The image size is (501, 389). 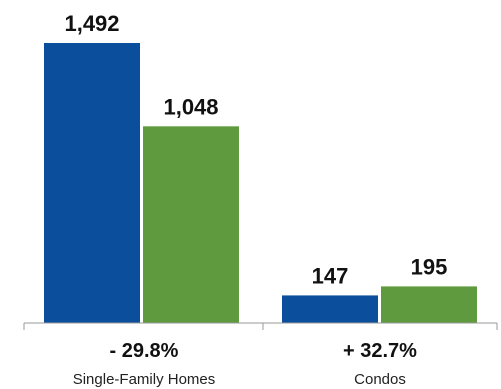 I want to click on value-label-single-family-series1: 1,492, so click(x=91, y=23).